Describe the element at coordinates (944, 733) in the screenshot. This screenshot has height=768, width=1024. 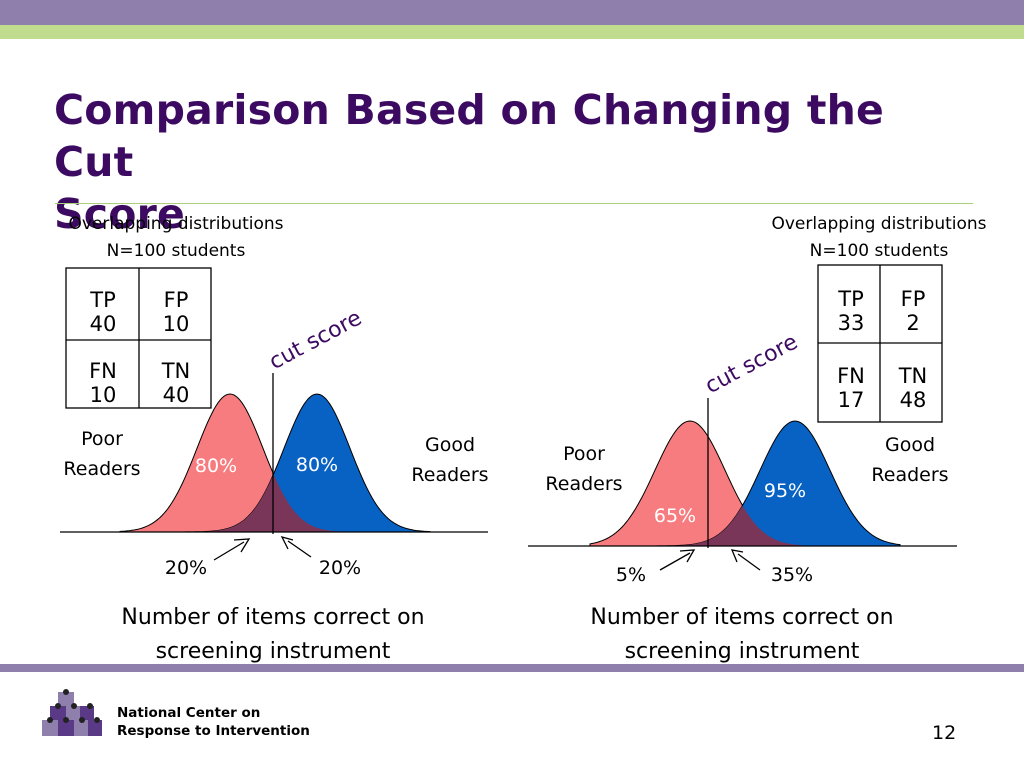
I see `page-number: 12` at that location.